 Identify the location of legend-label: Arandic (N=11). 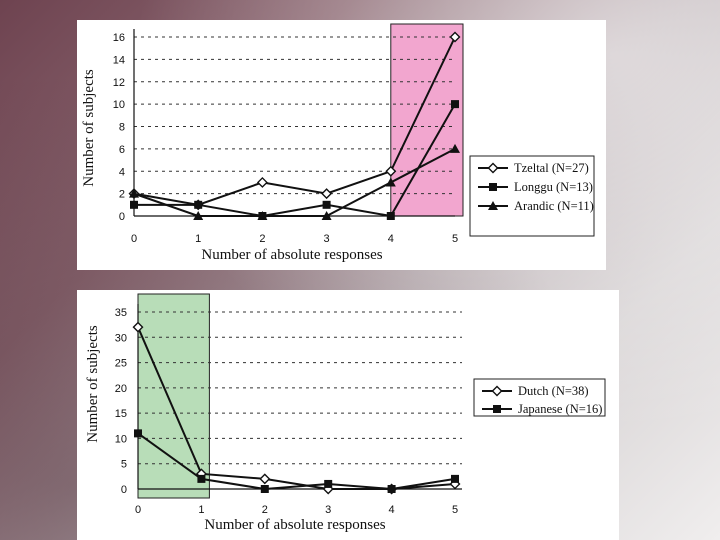
(554, 206).